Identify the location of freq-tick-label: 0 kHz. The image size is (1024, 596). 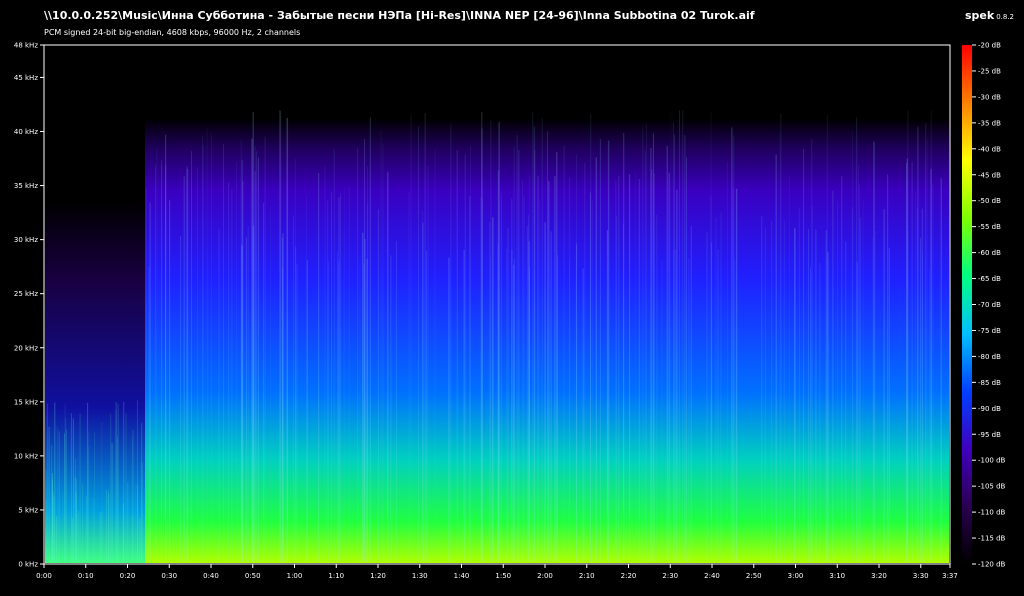
(28, 565).